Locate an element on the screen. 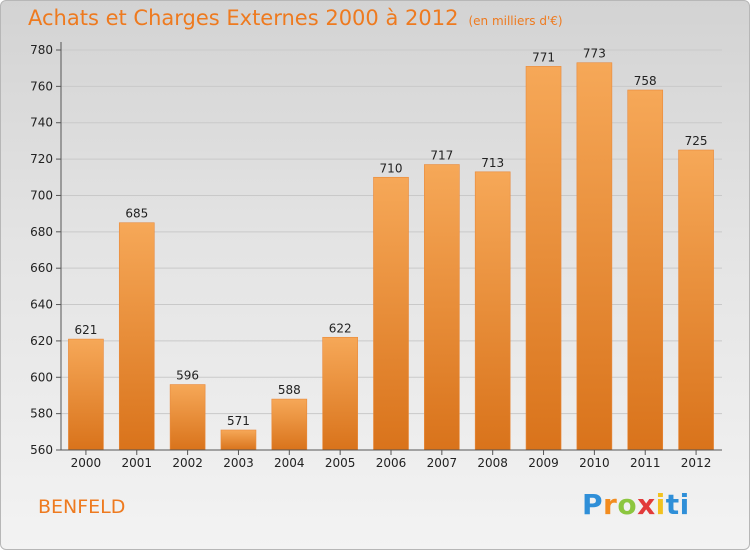  chart-unit: (en milliers d'€) is located at coordinates (515, 21).